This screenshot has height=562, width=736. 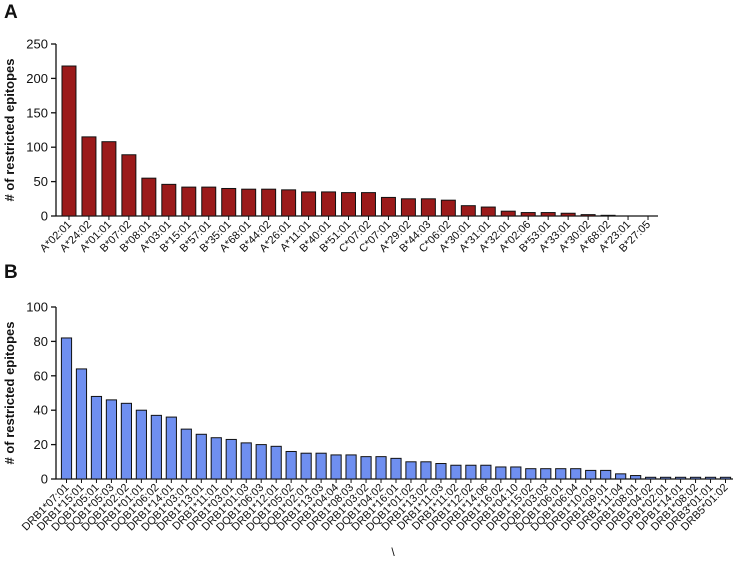 I want to click on y-tick-label: 150, so click(x=37, y=112).